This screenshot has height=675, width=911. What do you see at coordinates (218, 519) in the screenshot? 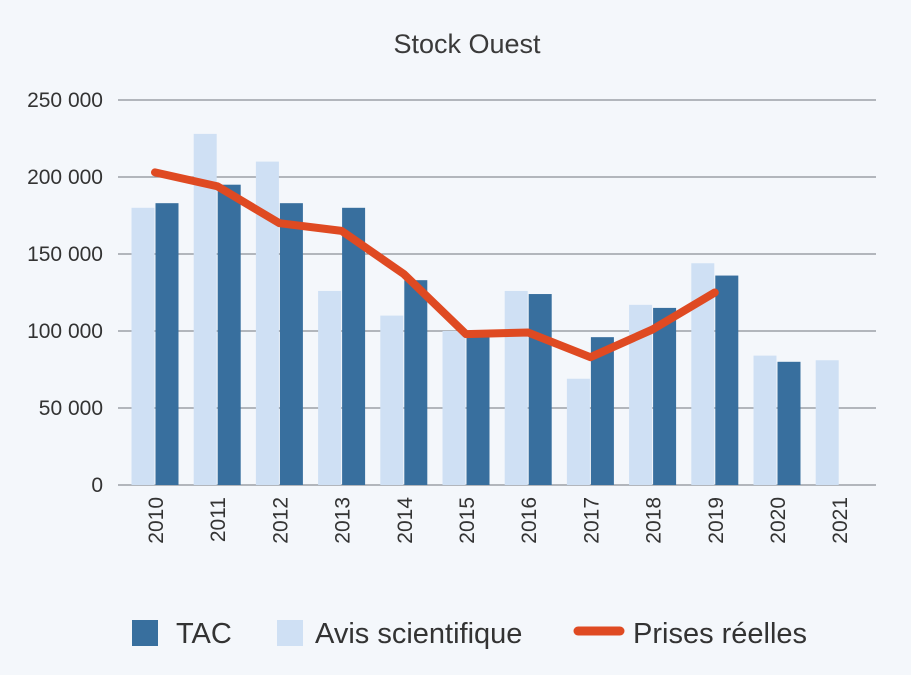
I see `x-tick-label: 2011` at bounding box center [218, 519].